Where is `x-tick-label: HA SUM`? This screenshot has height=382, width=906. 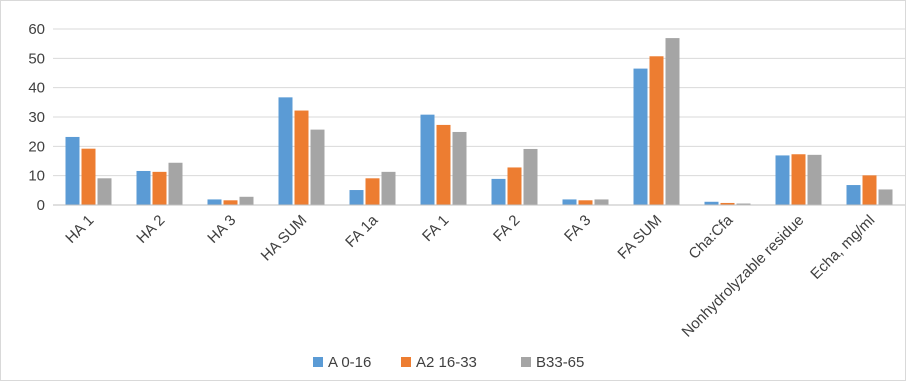
x-tick-label: HA SUM is located at coordinates (284, 238).